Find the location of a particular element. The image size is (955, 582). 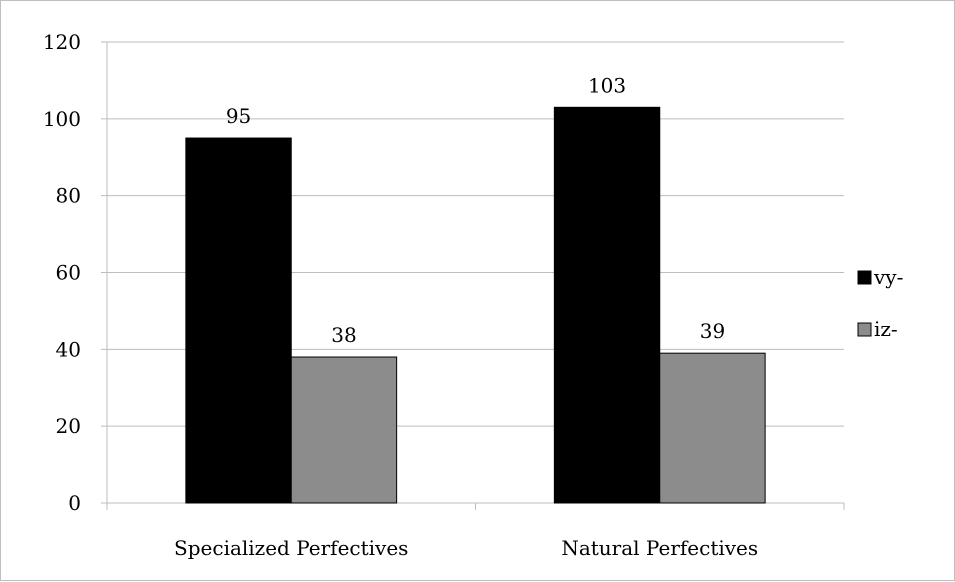

y-tick-label: 80 is located at coordinates (68, 196).